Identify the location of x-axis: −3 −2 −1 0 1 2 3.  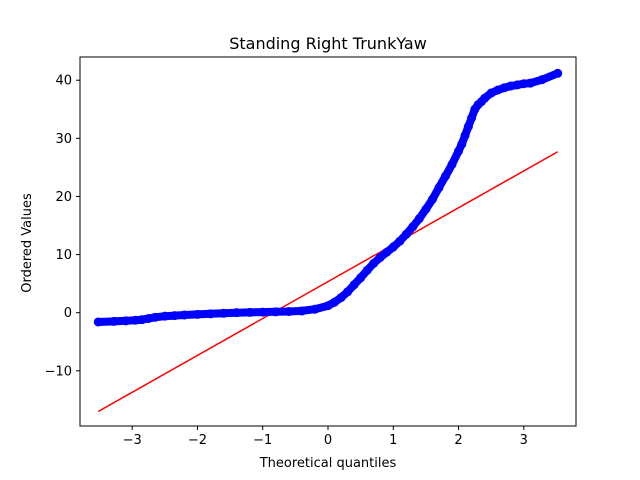
(325, 437).